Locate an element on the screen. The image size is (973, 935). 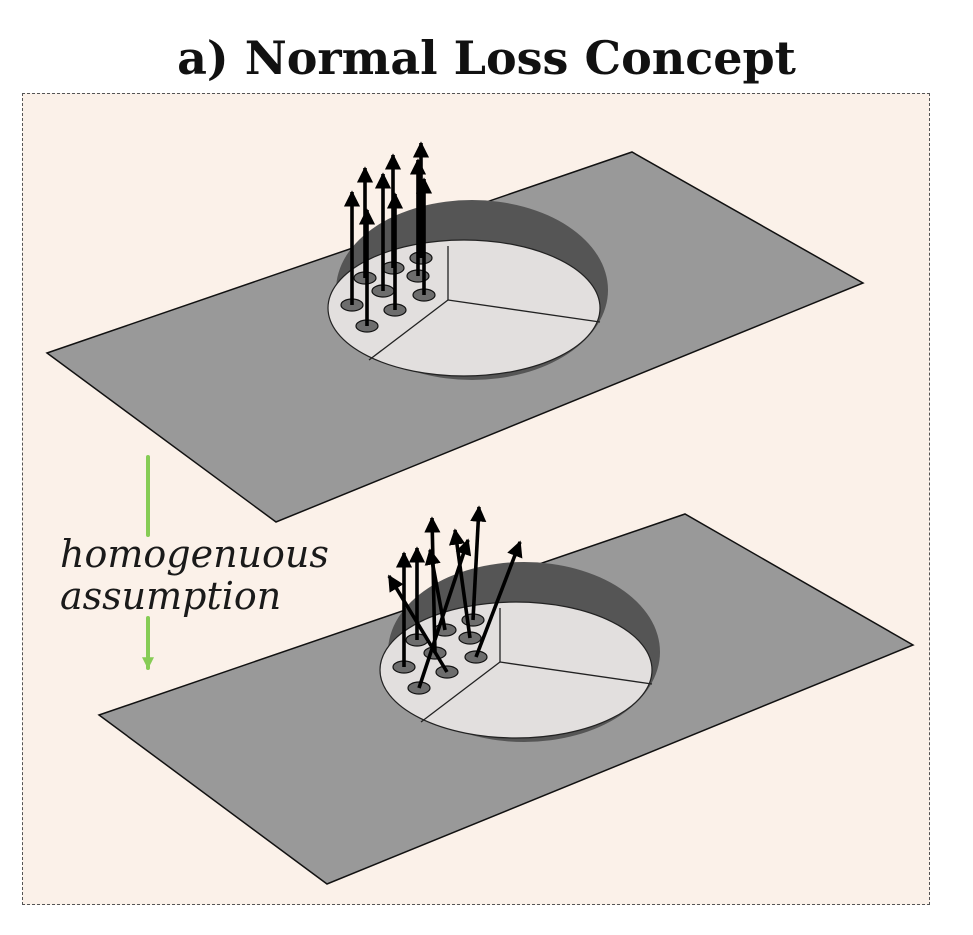
bottom-normal-arrows is located at coordinates (455, 597).